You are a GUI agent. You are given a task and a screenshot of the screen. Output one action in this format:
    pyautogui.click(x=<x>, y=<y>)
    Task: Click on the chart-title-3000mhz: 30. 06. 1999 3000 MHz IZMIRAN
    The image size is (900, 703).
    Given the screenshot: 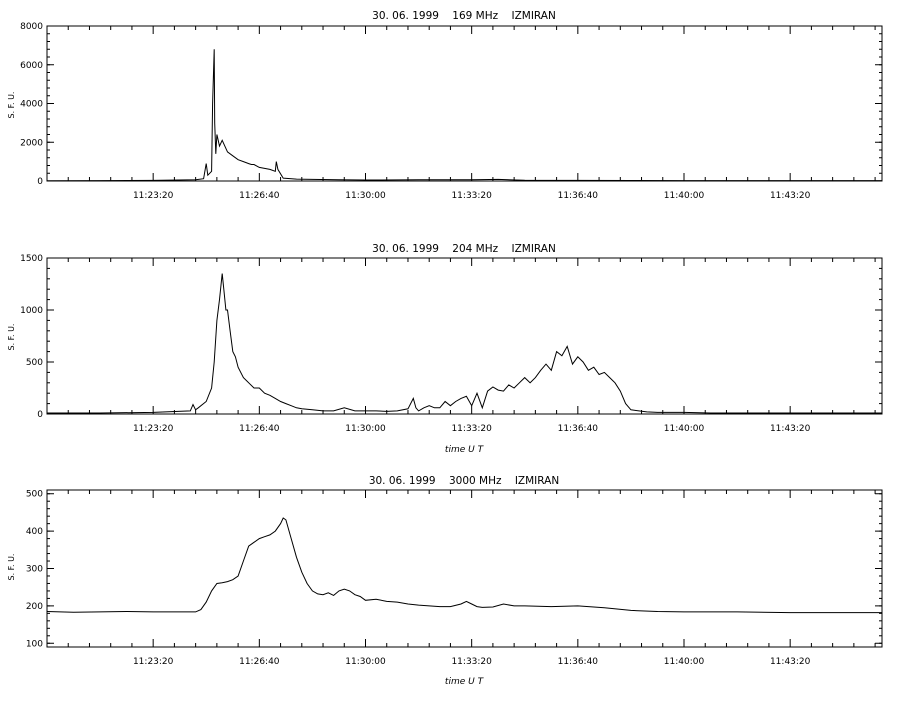 What is the action you would take?
    pyautogui.click(x=464, y=481)
    